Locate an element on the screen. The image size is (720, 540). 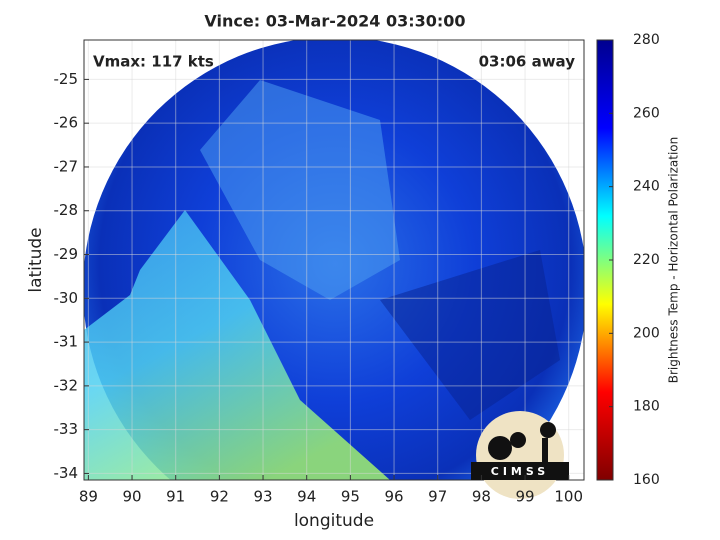
logo-text: CIMSS is located at coordinates (520, 471).